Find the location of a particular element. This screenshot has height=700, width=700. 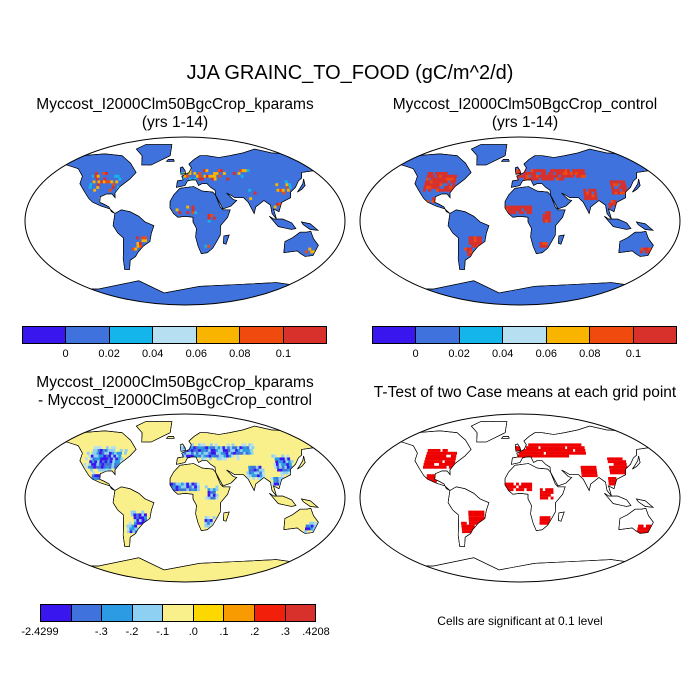

map-border is located at coordinates (520, 221).